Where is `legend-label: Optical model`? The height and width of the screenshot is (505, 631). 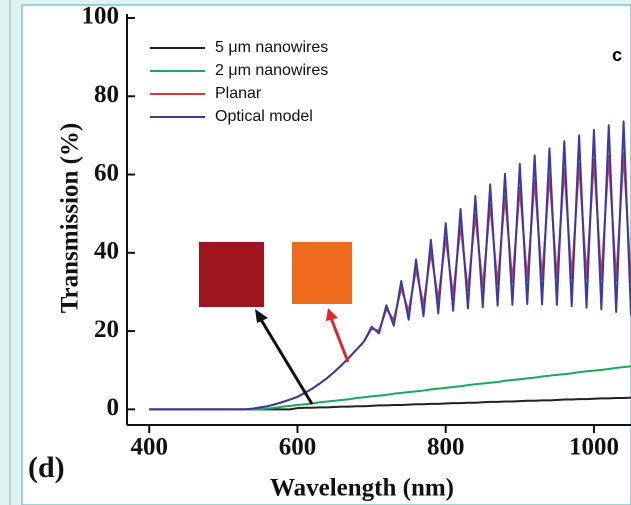 legend-label: Optical model is located at coordinates (264, 116).